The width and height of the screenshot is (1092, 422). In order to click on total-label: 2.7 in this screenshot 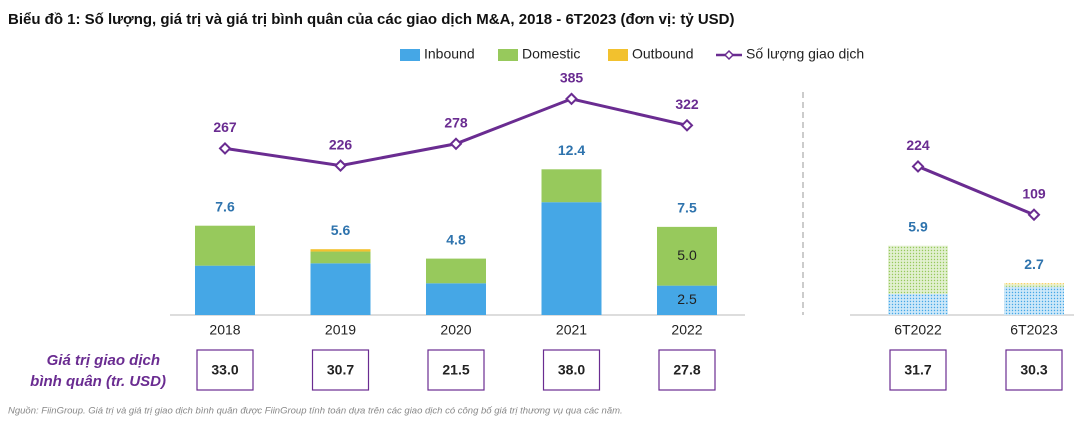, I will do `click(1034, 264)`.